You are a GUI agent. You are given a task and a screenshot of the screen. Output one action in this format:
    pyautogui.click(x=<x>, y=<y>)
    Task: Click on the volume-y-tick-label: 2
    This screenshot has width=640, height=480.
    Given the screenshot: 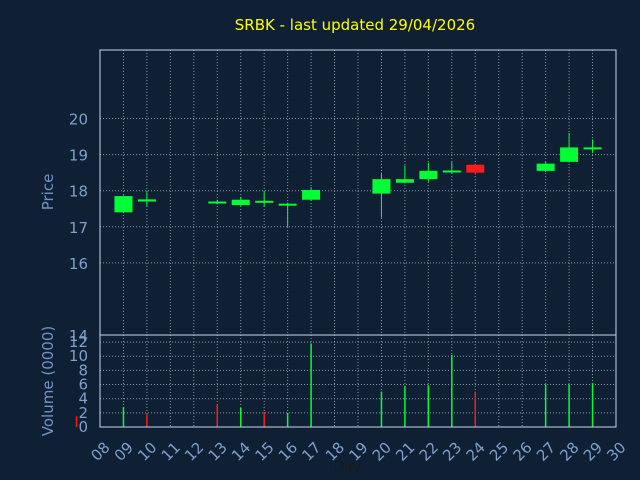 What is the action you would take?
    pyautogui.click(x=83, y=413)
    